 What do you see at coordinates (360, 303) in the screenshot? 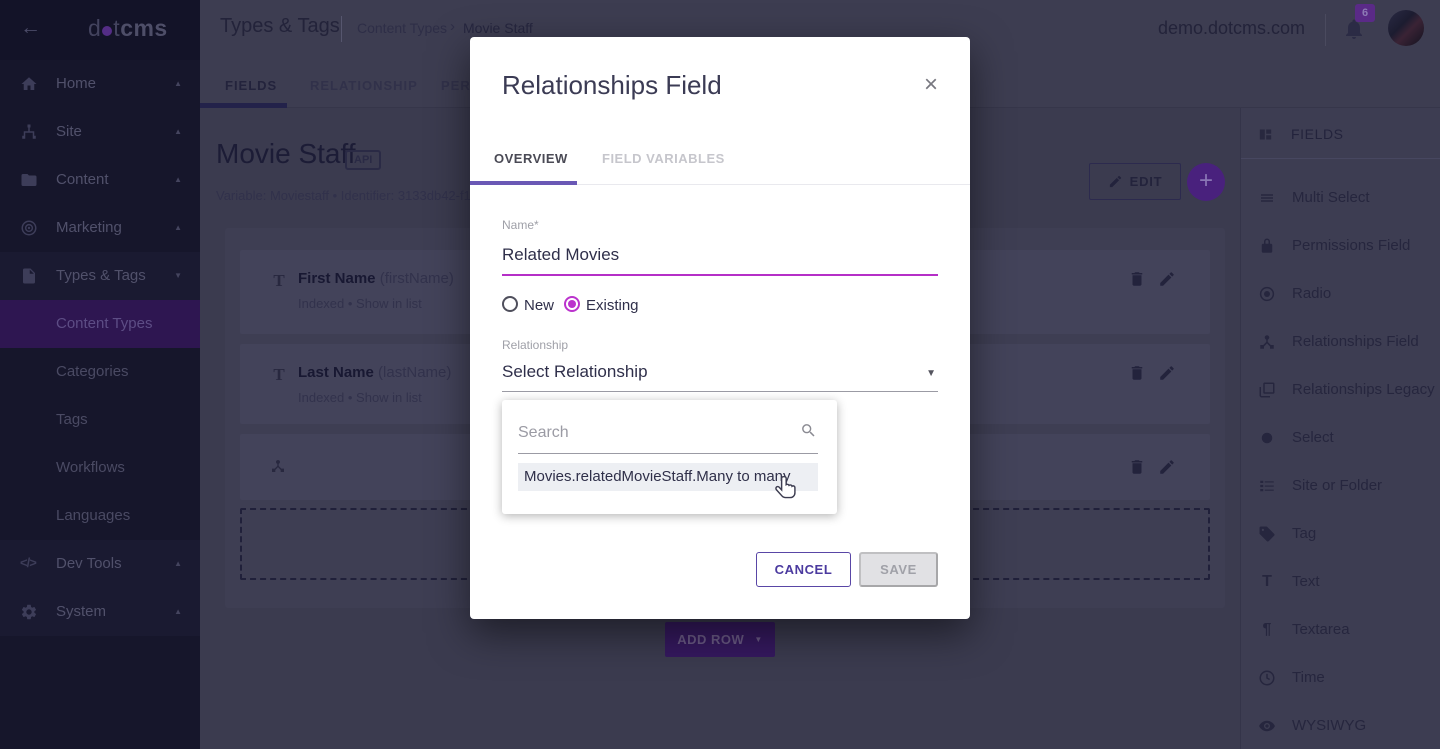
I see `field-meta: Indexed • Show in list` at bounding box center [360, 303].